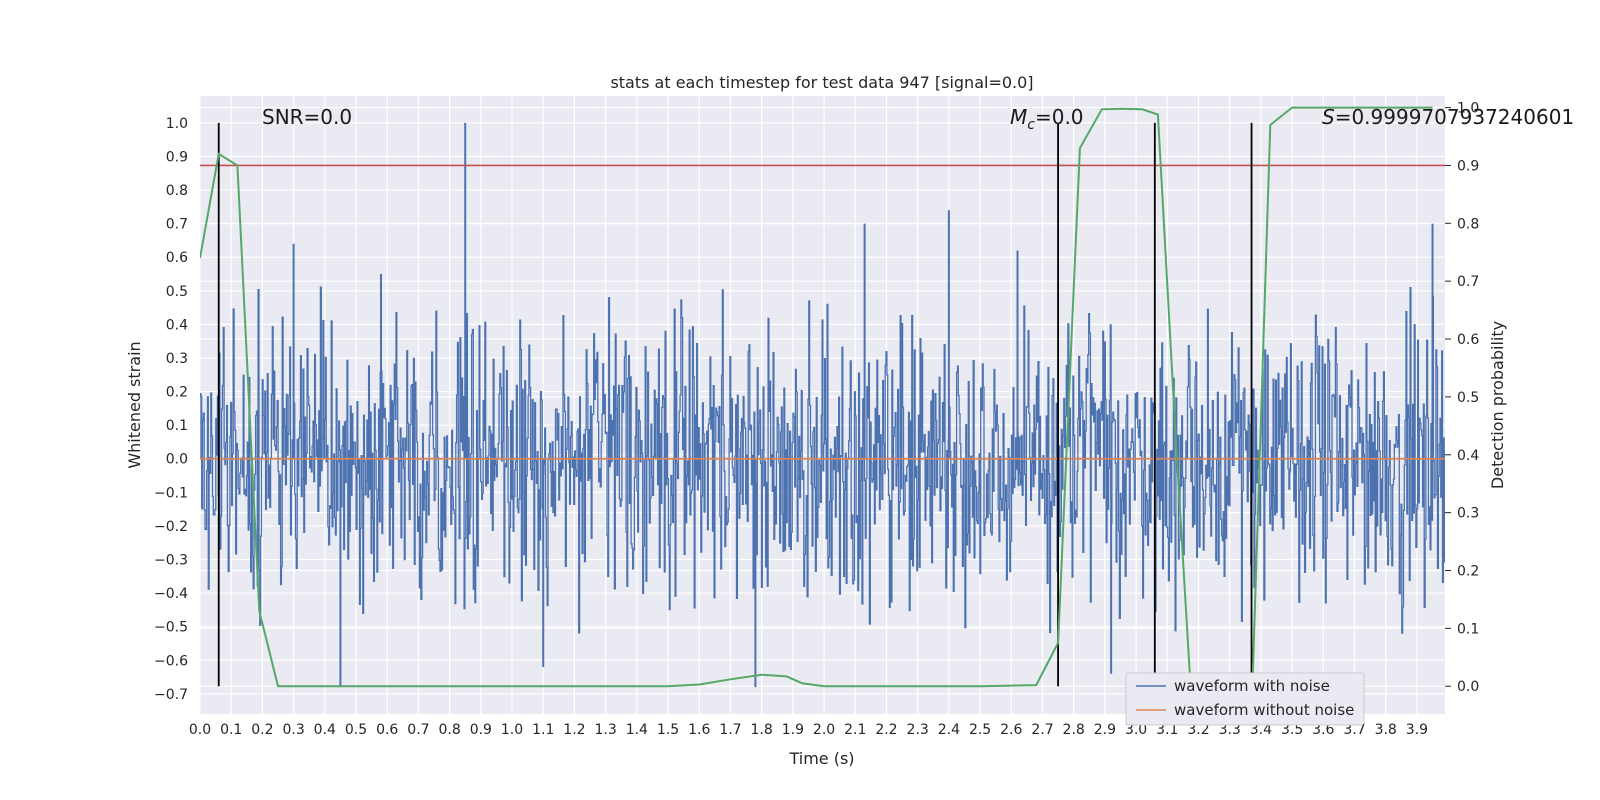  What do you see at coordinates (606, 730) in the screenshot?
I see `x-tick-label: 1.3` at bounding box center [606, 730].